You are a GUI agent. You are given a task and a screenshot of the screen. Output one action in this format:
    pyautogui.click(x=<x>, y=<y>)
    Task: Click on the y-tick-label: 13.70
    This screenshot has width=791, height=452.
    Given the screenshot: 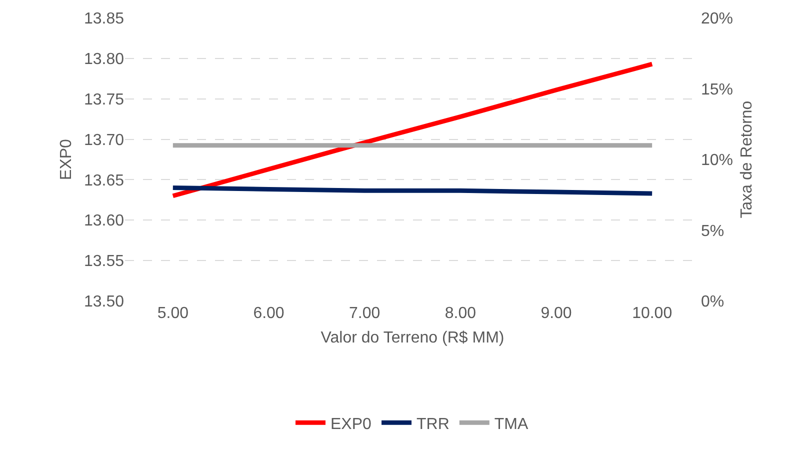 What is the action you would take?
    pyautogui.click(x=104, y=140)
    